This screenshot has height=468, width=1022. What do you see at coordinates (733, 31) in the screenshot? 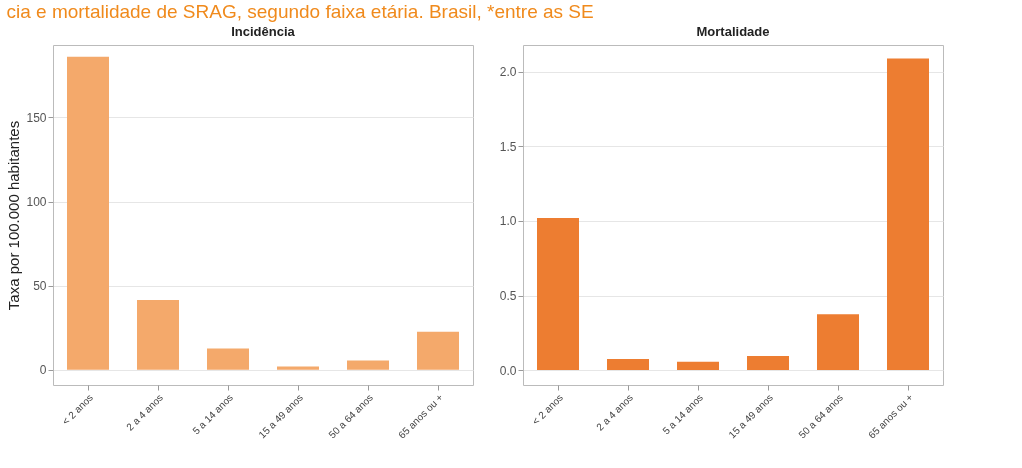
I see `chart-title: Mortalidade` at bounding box center [733, 31].